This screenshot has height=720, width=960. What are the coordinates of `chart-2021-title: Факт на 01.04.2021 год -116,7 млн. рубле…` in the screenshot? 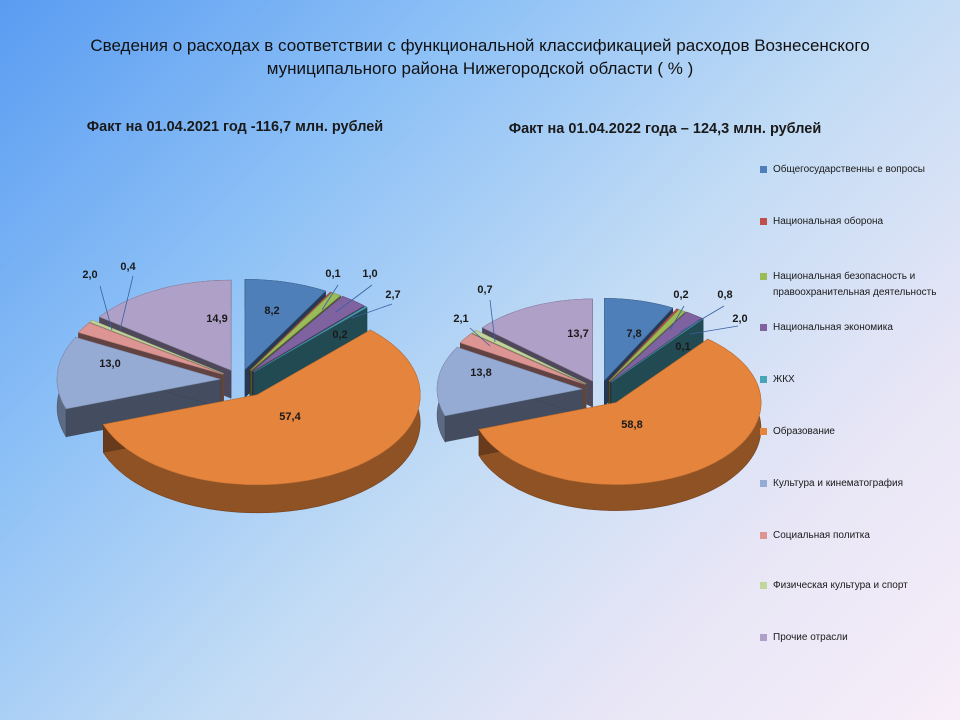 It's located at (235, 127).